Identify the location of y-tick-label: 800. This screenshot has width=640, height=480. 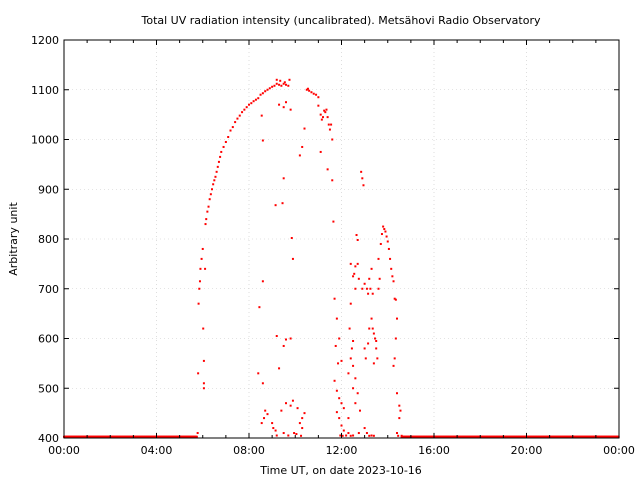
(48, 239).